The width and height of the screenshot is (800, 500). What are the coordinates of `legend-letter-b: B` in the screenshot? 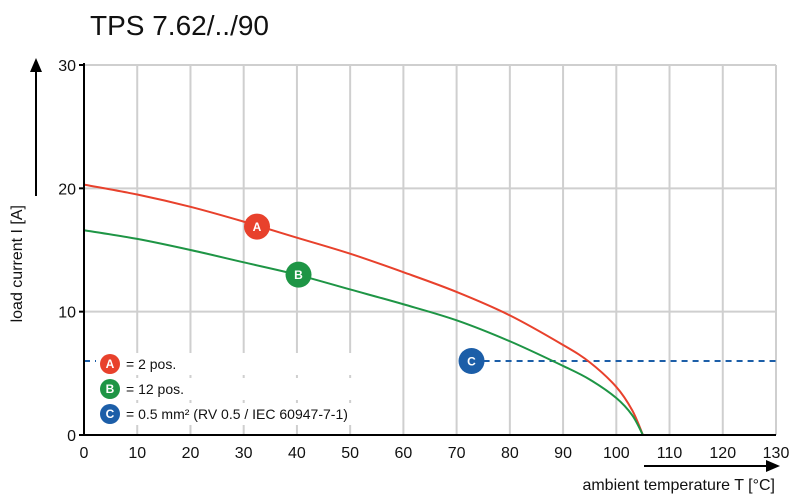 It's located at (110, 389).